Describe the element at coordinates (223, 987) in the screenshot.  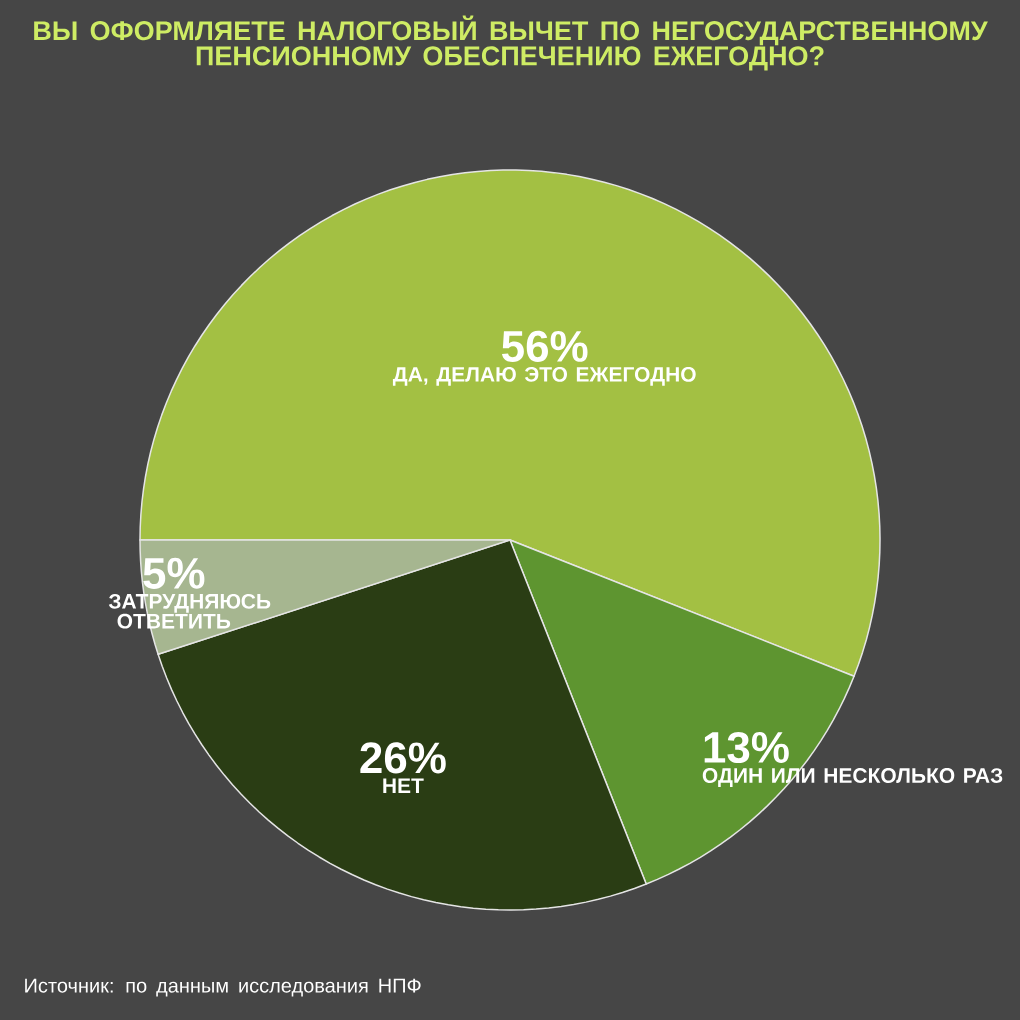
I see `text: Источник: по данным исследования НПФ` at that location.